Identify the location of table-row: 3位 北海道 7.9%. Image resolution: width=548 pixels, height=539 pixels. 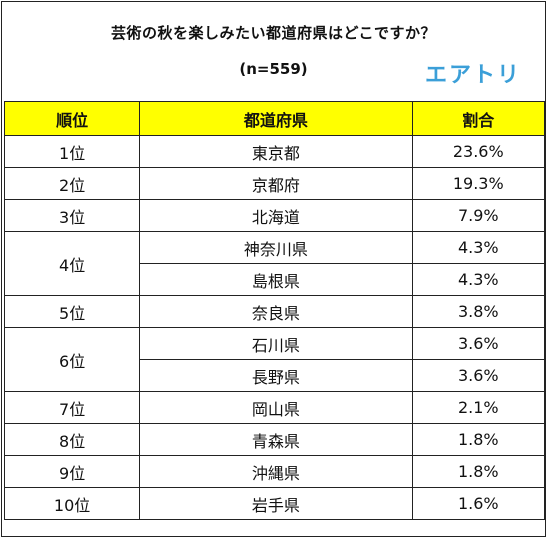
(274, 215).